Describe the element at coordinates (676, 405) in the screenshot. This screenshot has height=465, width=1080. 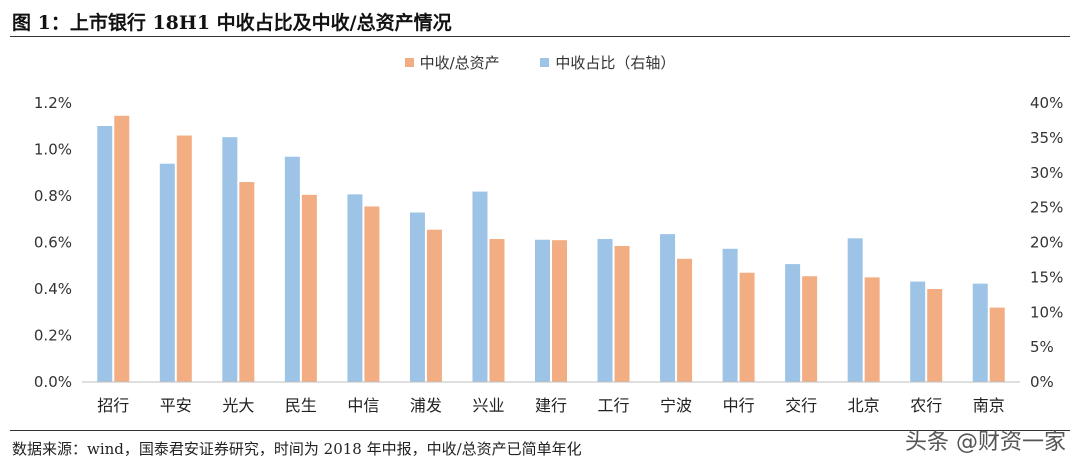
I see `category-label: 宁波` at that location.